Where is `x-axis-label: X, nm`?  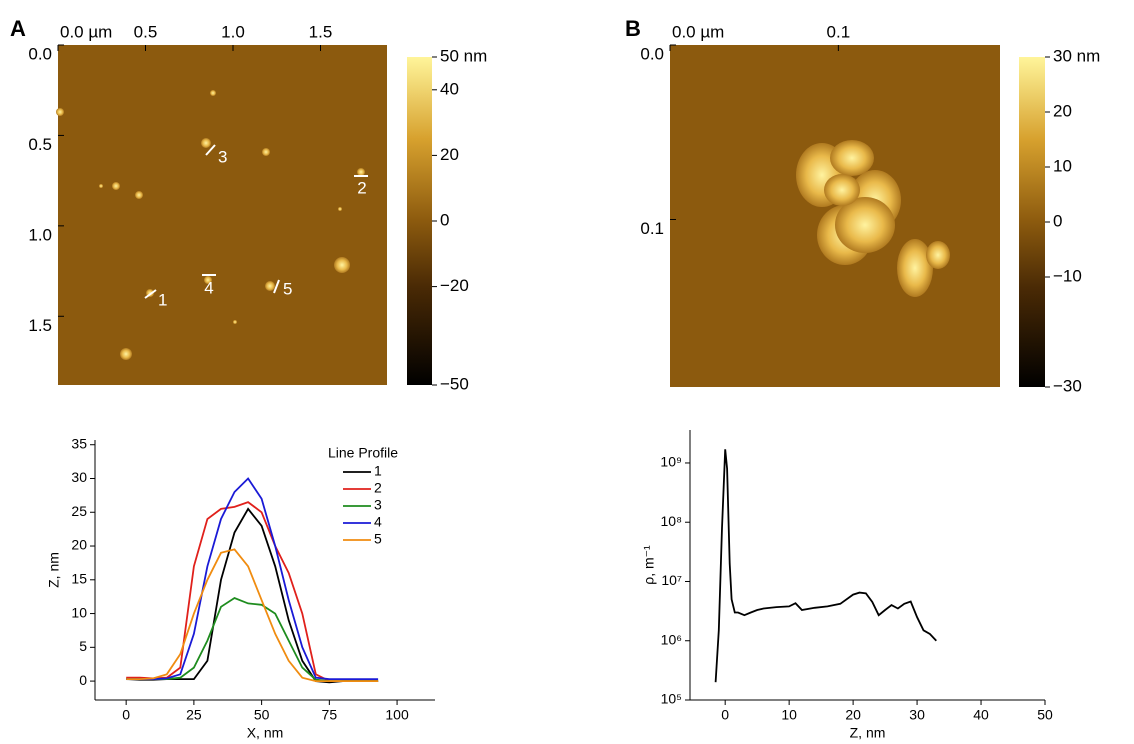 x-axis-label: X, nm is located at coordinates (265, 733).